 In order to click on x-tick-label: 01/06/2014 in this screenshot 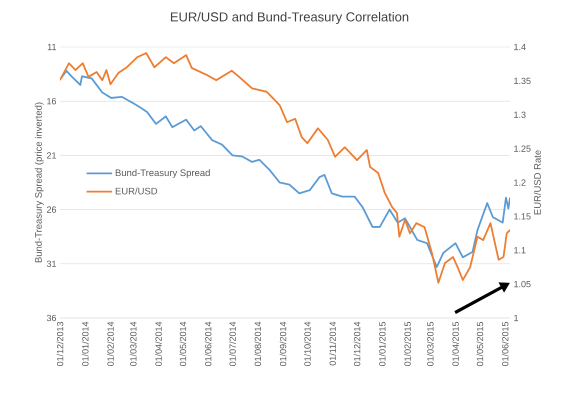, I will do `click(208, 344)`.